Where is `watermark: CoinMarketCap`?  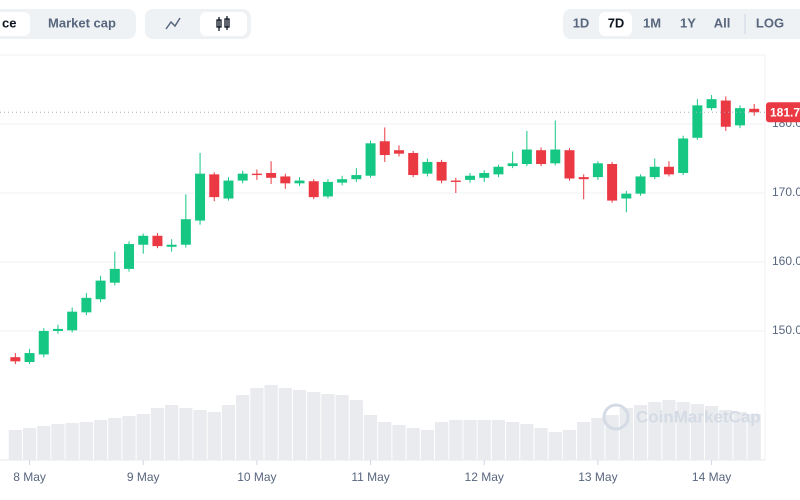
watermark: CoinMarketCap is located at coordinates (681, 417).